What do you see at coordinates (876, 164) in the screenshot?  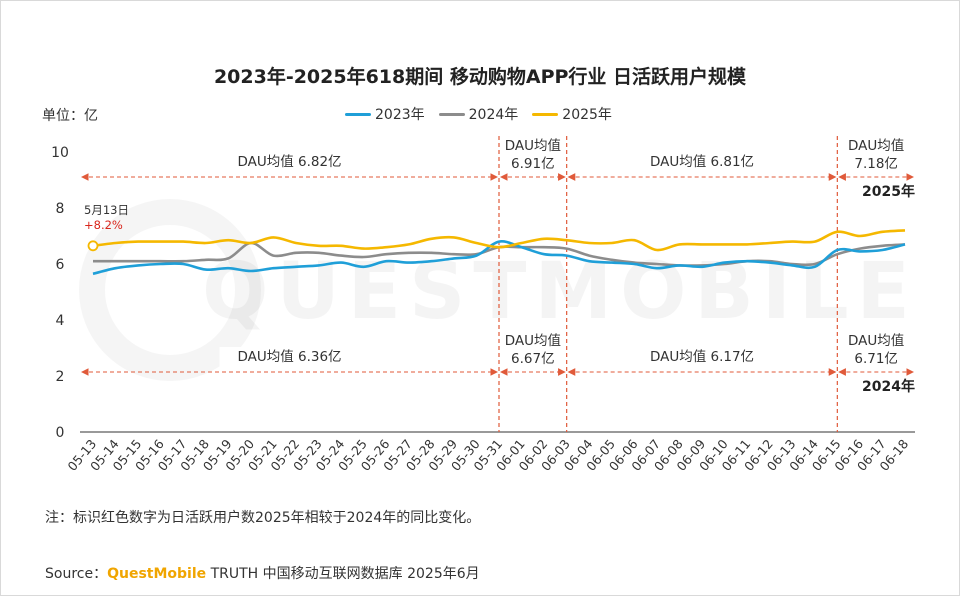 I see `period-mean-value: 7.18亿` at bounding box center [876, 164].